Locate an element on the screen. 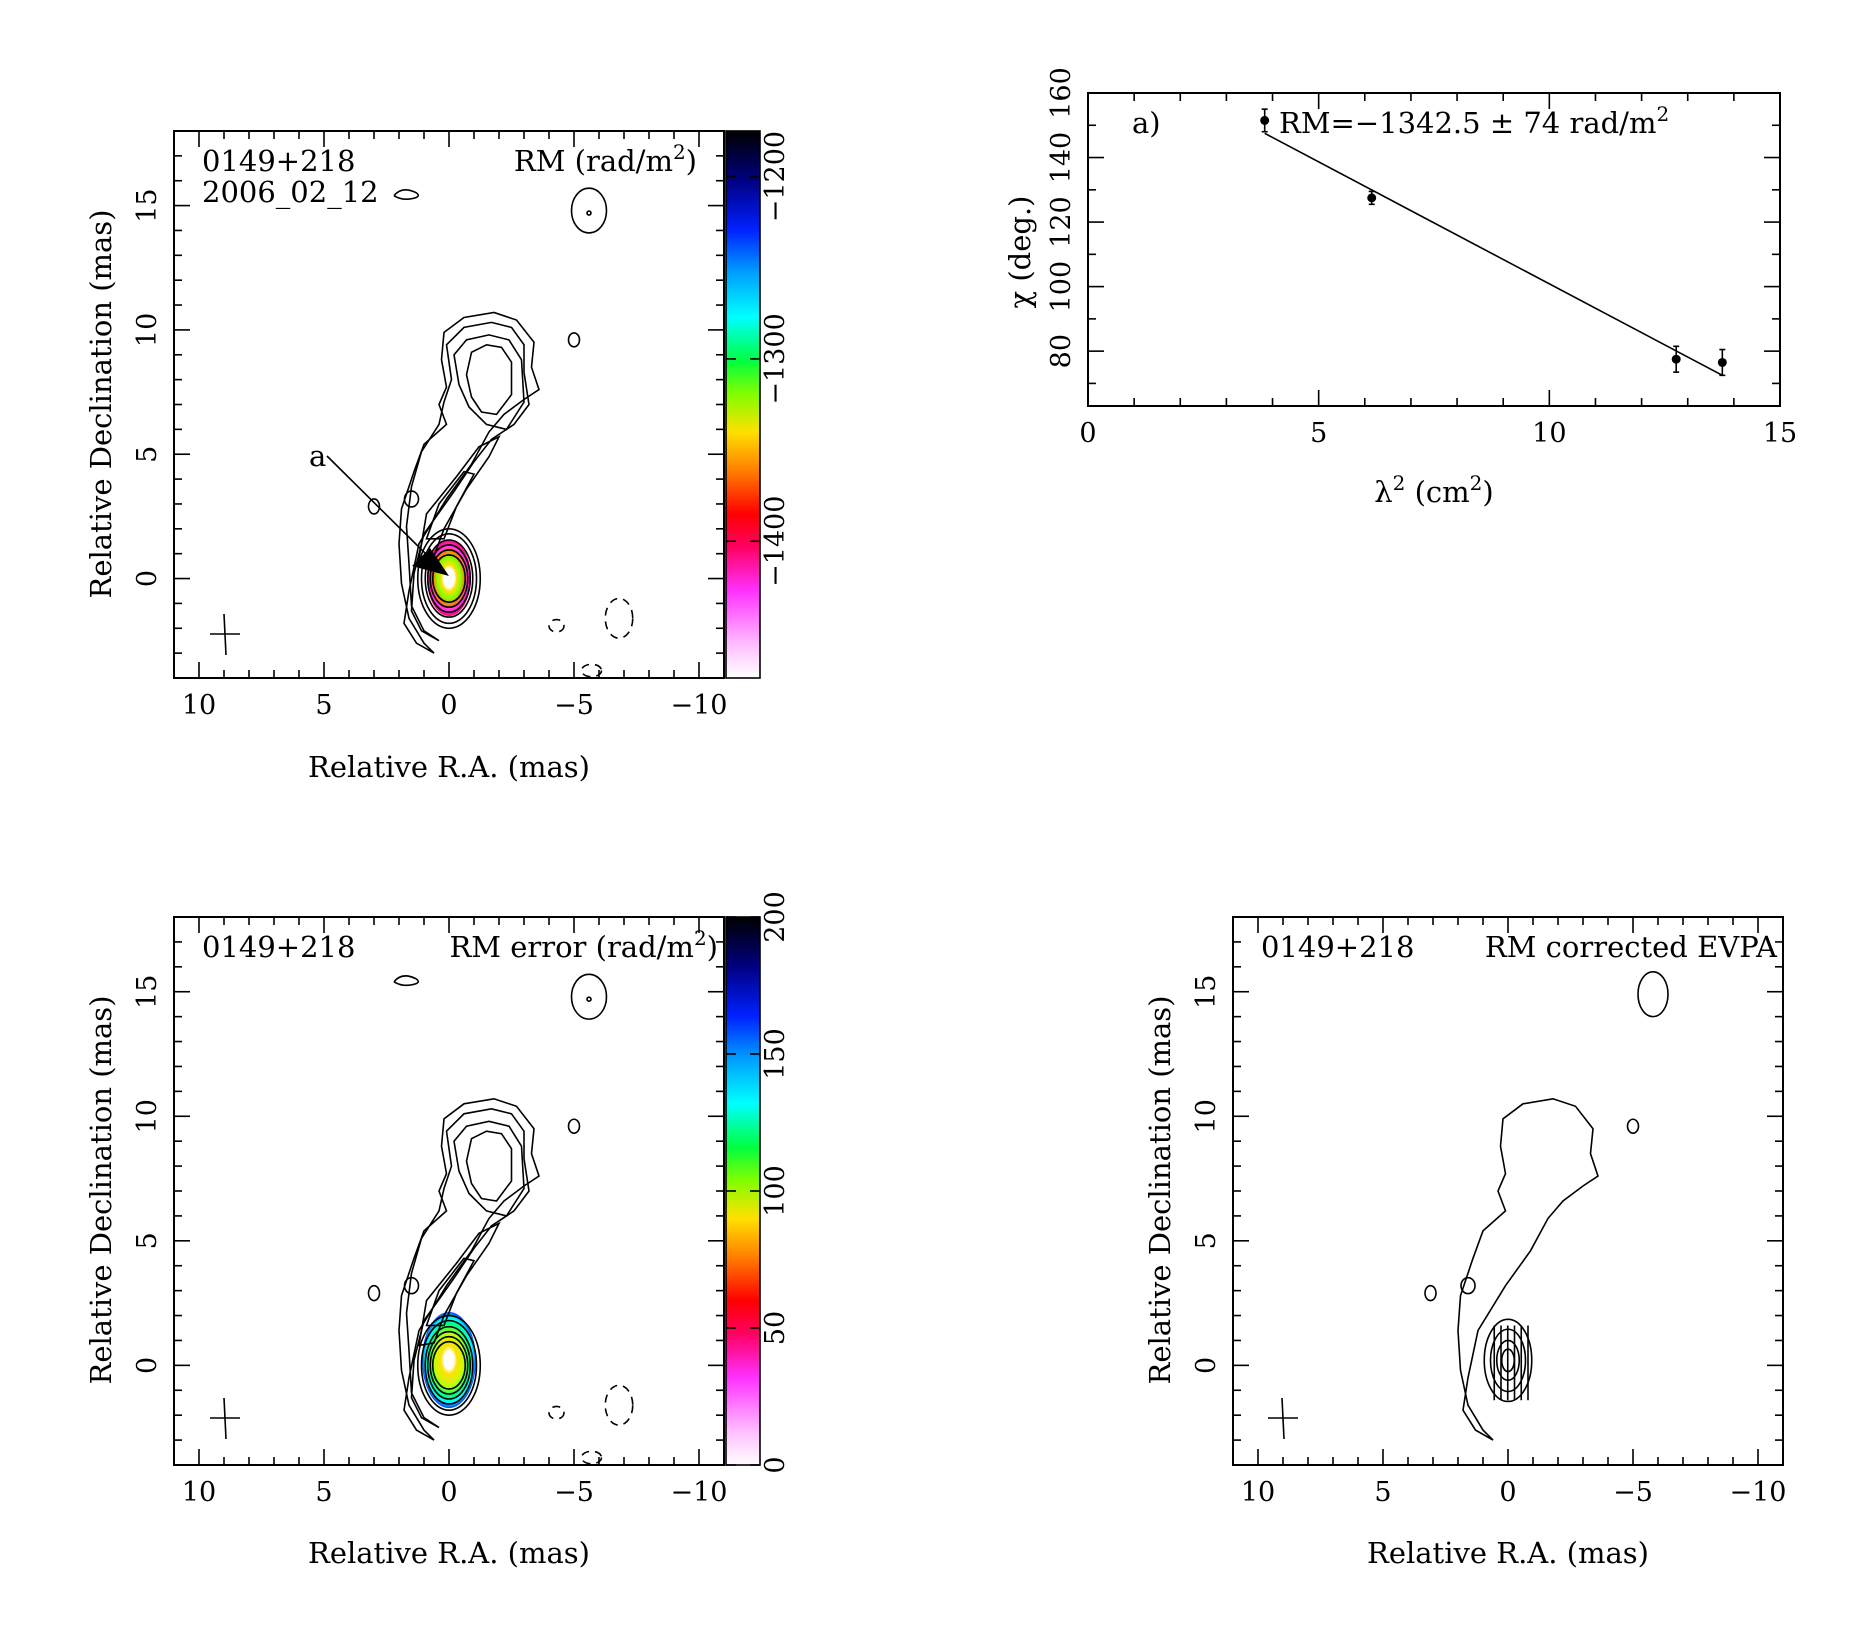  y-tick-label: 100 is located at coordinates (1061, 287).